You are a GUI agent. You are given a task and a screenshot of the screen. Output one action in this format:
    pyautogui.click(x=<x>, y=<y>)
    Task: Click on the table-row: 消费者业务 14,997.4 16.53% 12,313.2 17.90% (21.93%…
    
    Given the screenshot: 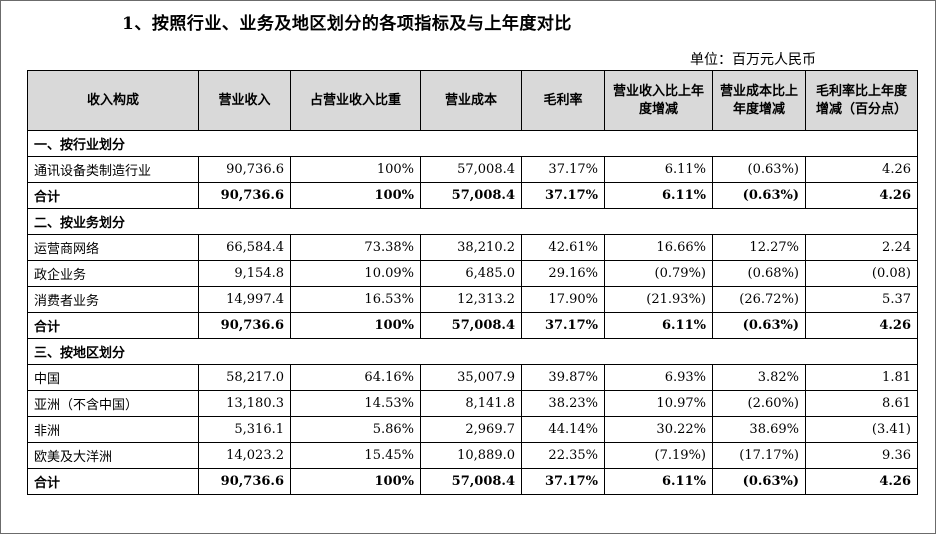 What is the action you would take?
    pyautogui.click(x=472, y=299)
    